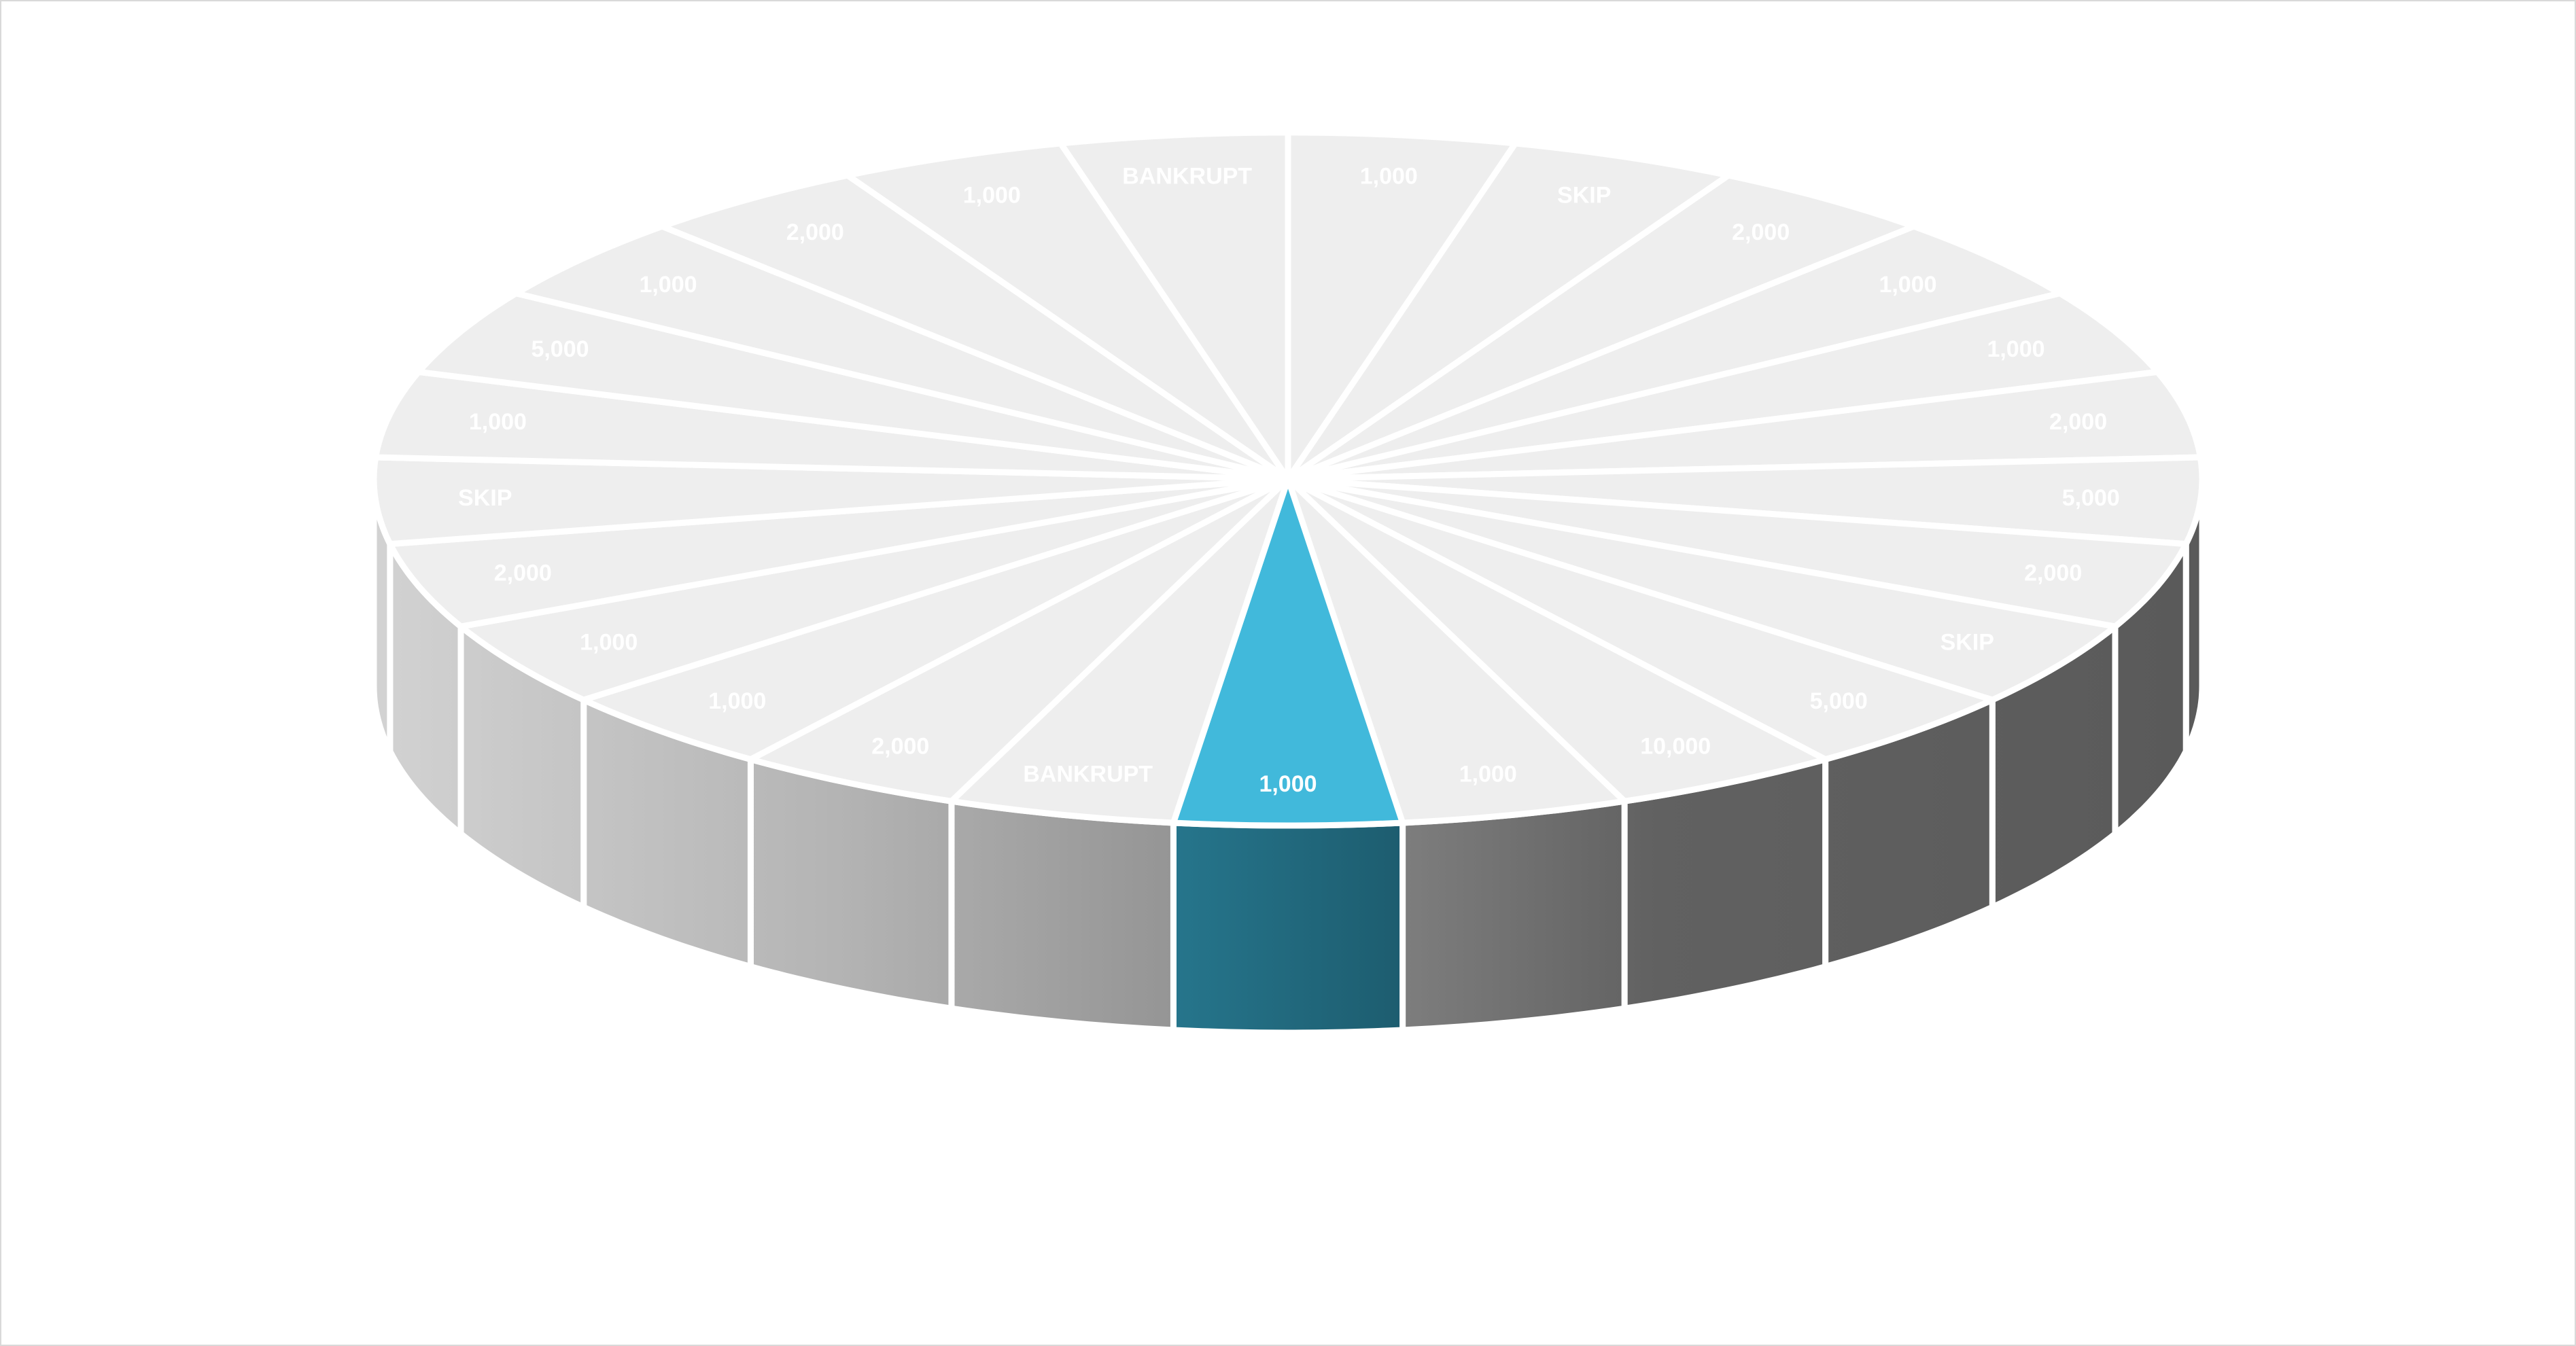 The width and height of the screenshot is (2576, 1346). What do you see at coordinates (1288, 784) in the screenshot?
I see `wheel-label-highlighted: 1,000` at bounding box center [1288, 784].